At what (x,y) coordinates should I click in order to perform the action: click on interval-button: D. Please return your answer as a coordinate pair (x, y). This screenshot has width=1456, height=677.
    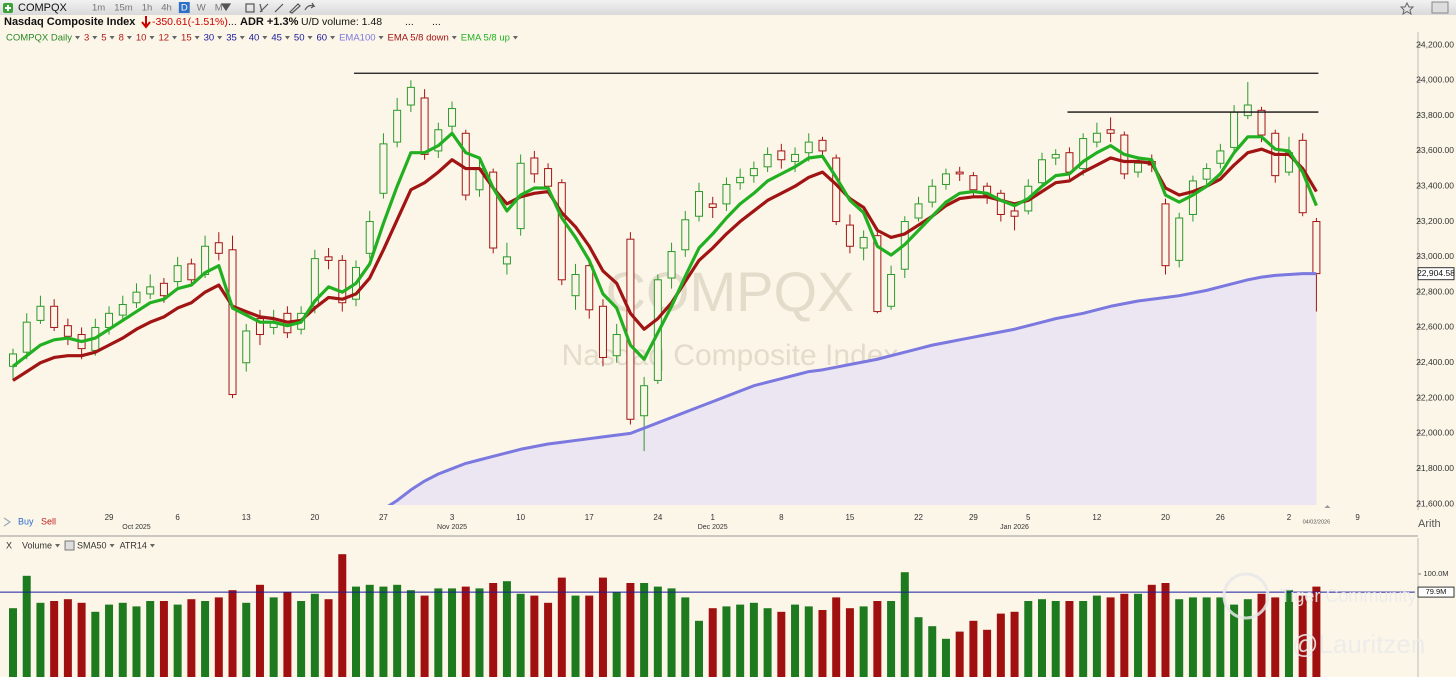
    Looking at the image, I should click on (184, 8).